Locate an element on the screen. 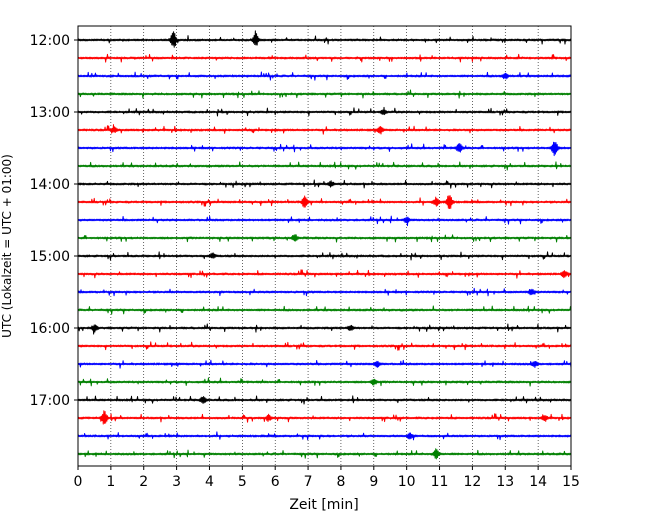  x-tick-label: 3 is located at coordinates (176, 482).